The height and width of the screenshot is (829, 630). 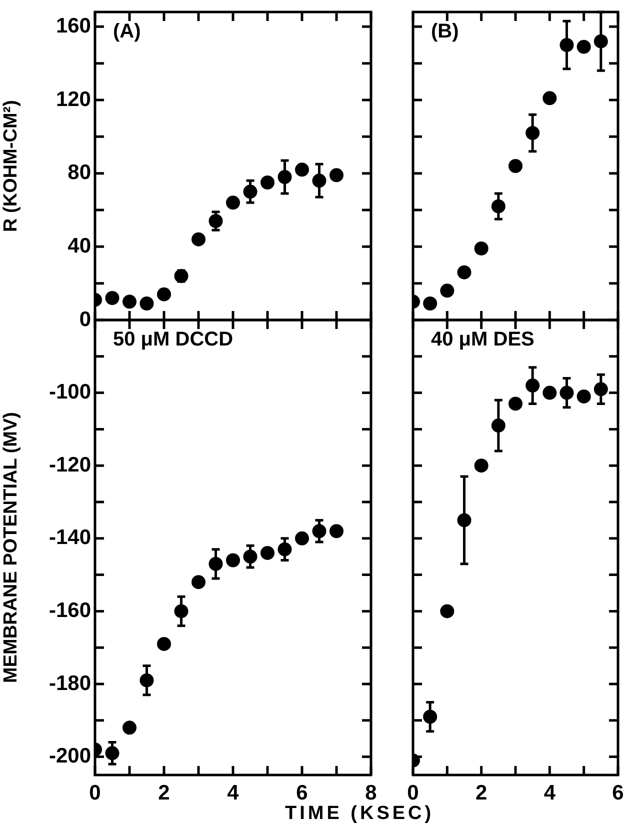 I want to click on y-tick-label: -200, so click(x=69, y=756).